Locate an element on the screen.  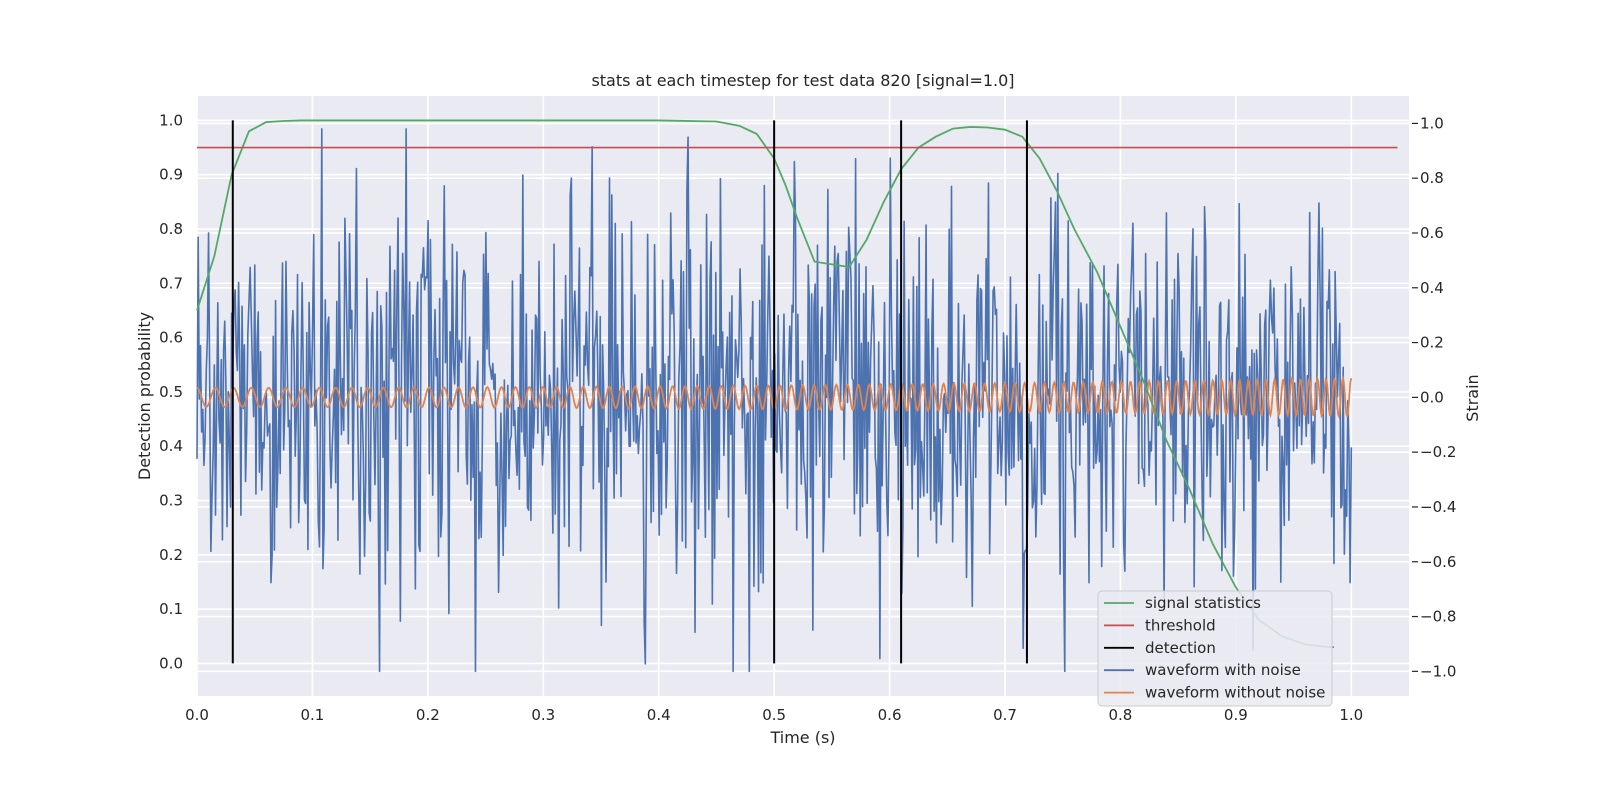
y-tick-label-right: −0.6 is located at coordinates (1438, 562).